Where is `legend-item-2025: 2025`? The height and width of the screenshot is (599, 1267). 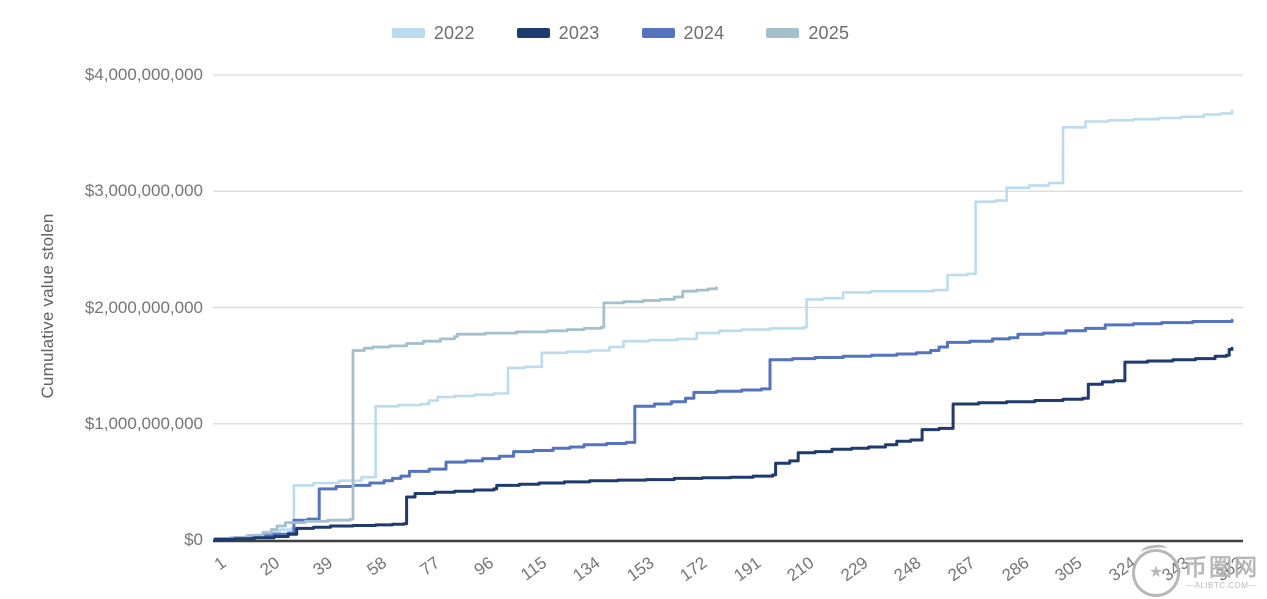
legend-item-2025: 2025 is located at coordinates (807, 33).